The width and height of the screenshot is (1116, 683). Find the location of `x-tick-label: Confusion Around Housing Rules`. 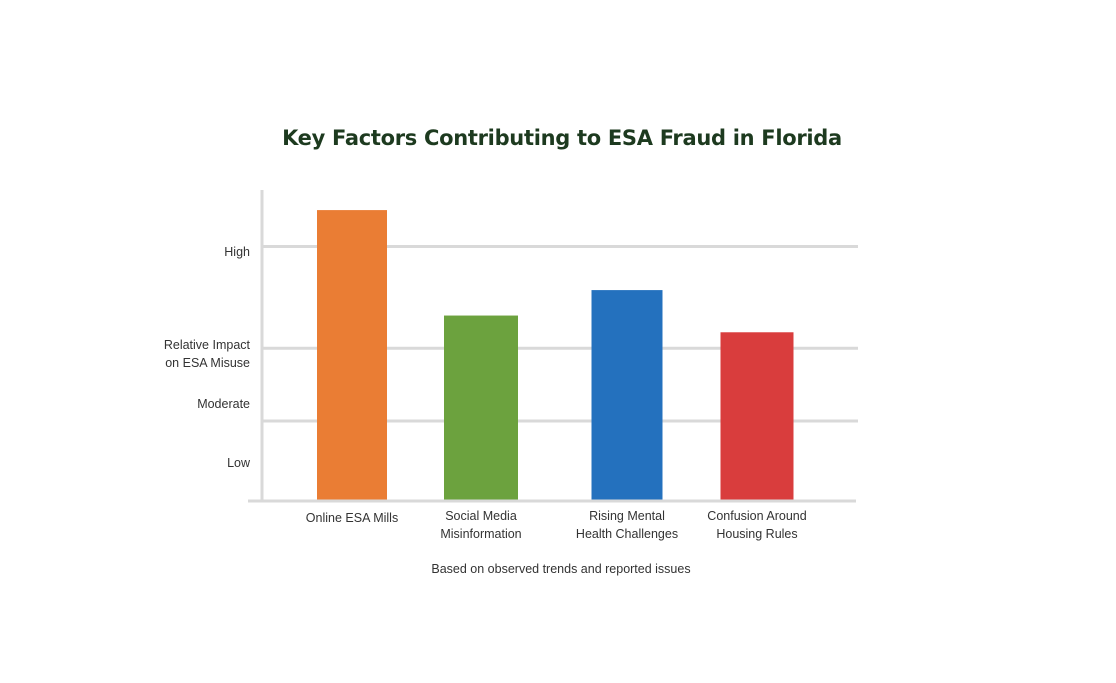

x-tick-label: Confusion Around Housing Rules is located at coordinates (757, 525).